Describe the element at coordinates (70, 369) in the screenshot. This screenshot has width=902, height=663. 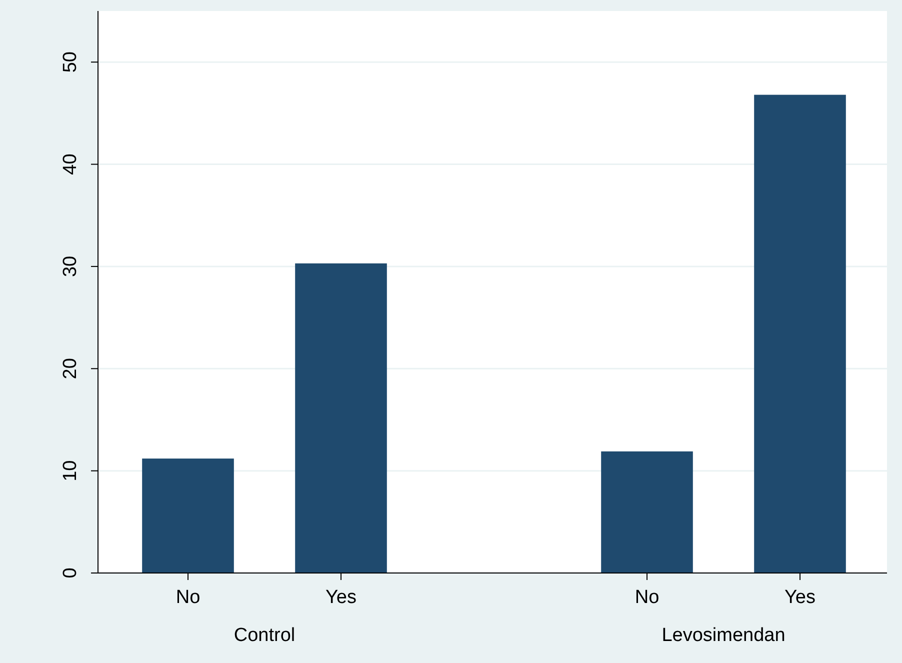
I see `y-tick-label: 20` at that location.